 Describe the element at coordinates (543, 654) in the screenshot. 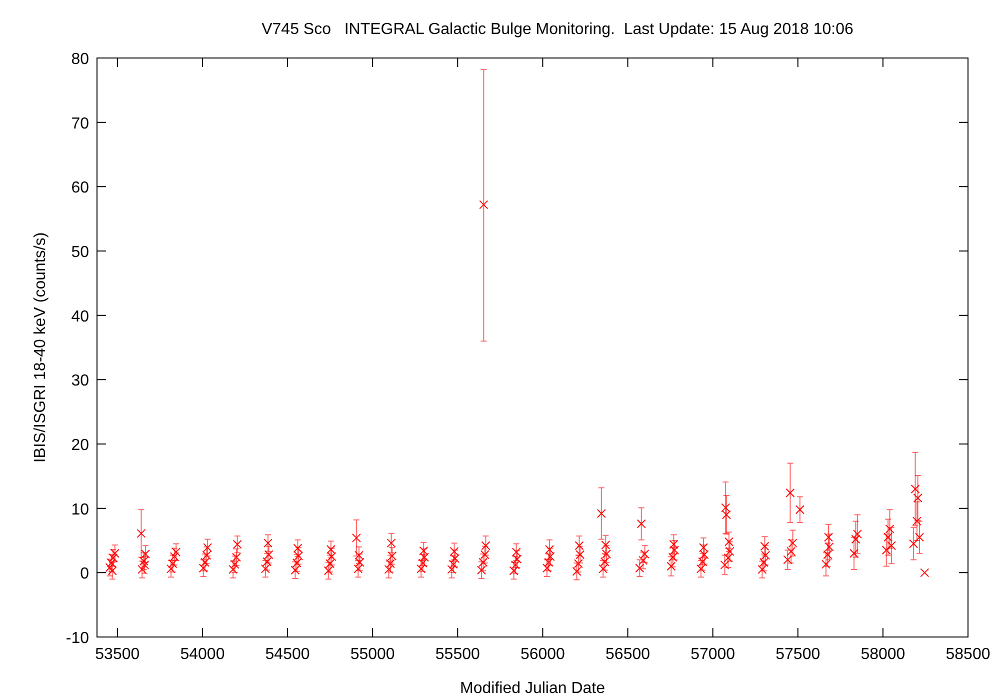

I see `x-tick-label: 56000` at that location.